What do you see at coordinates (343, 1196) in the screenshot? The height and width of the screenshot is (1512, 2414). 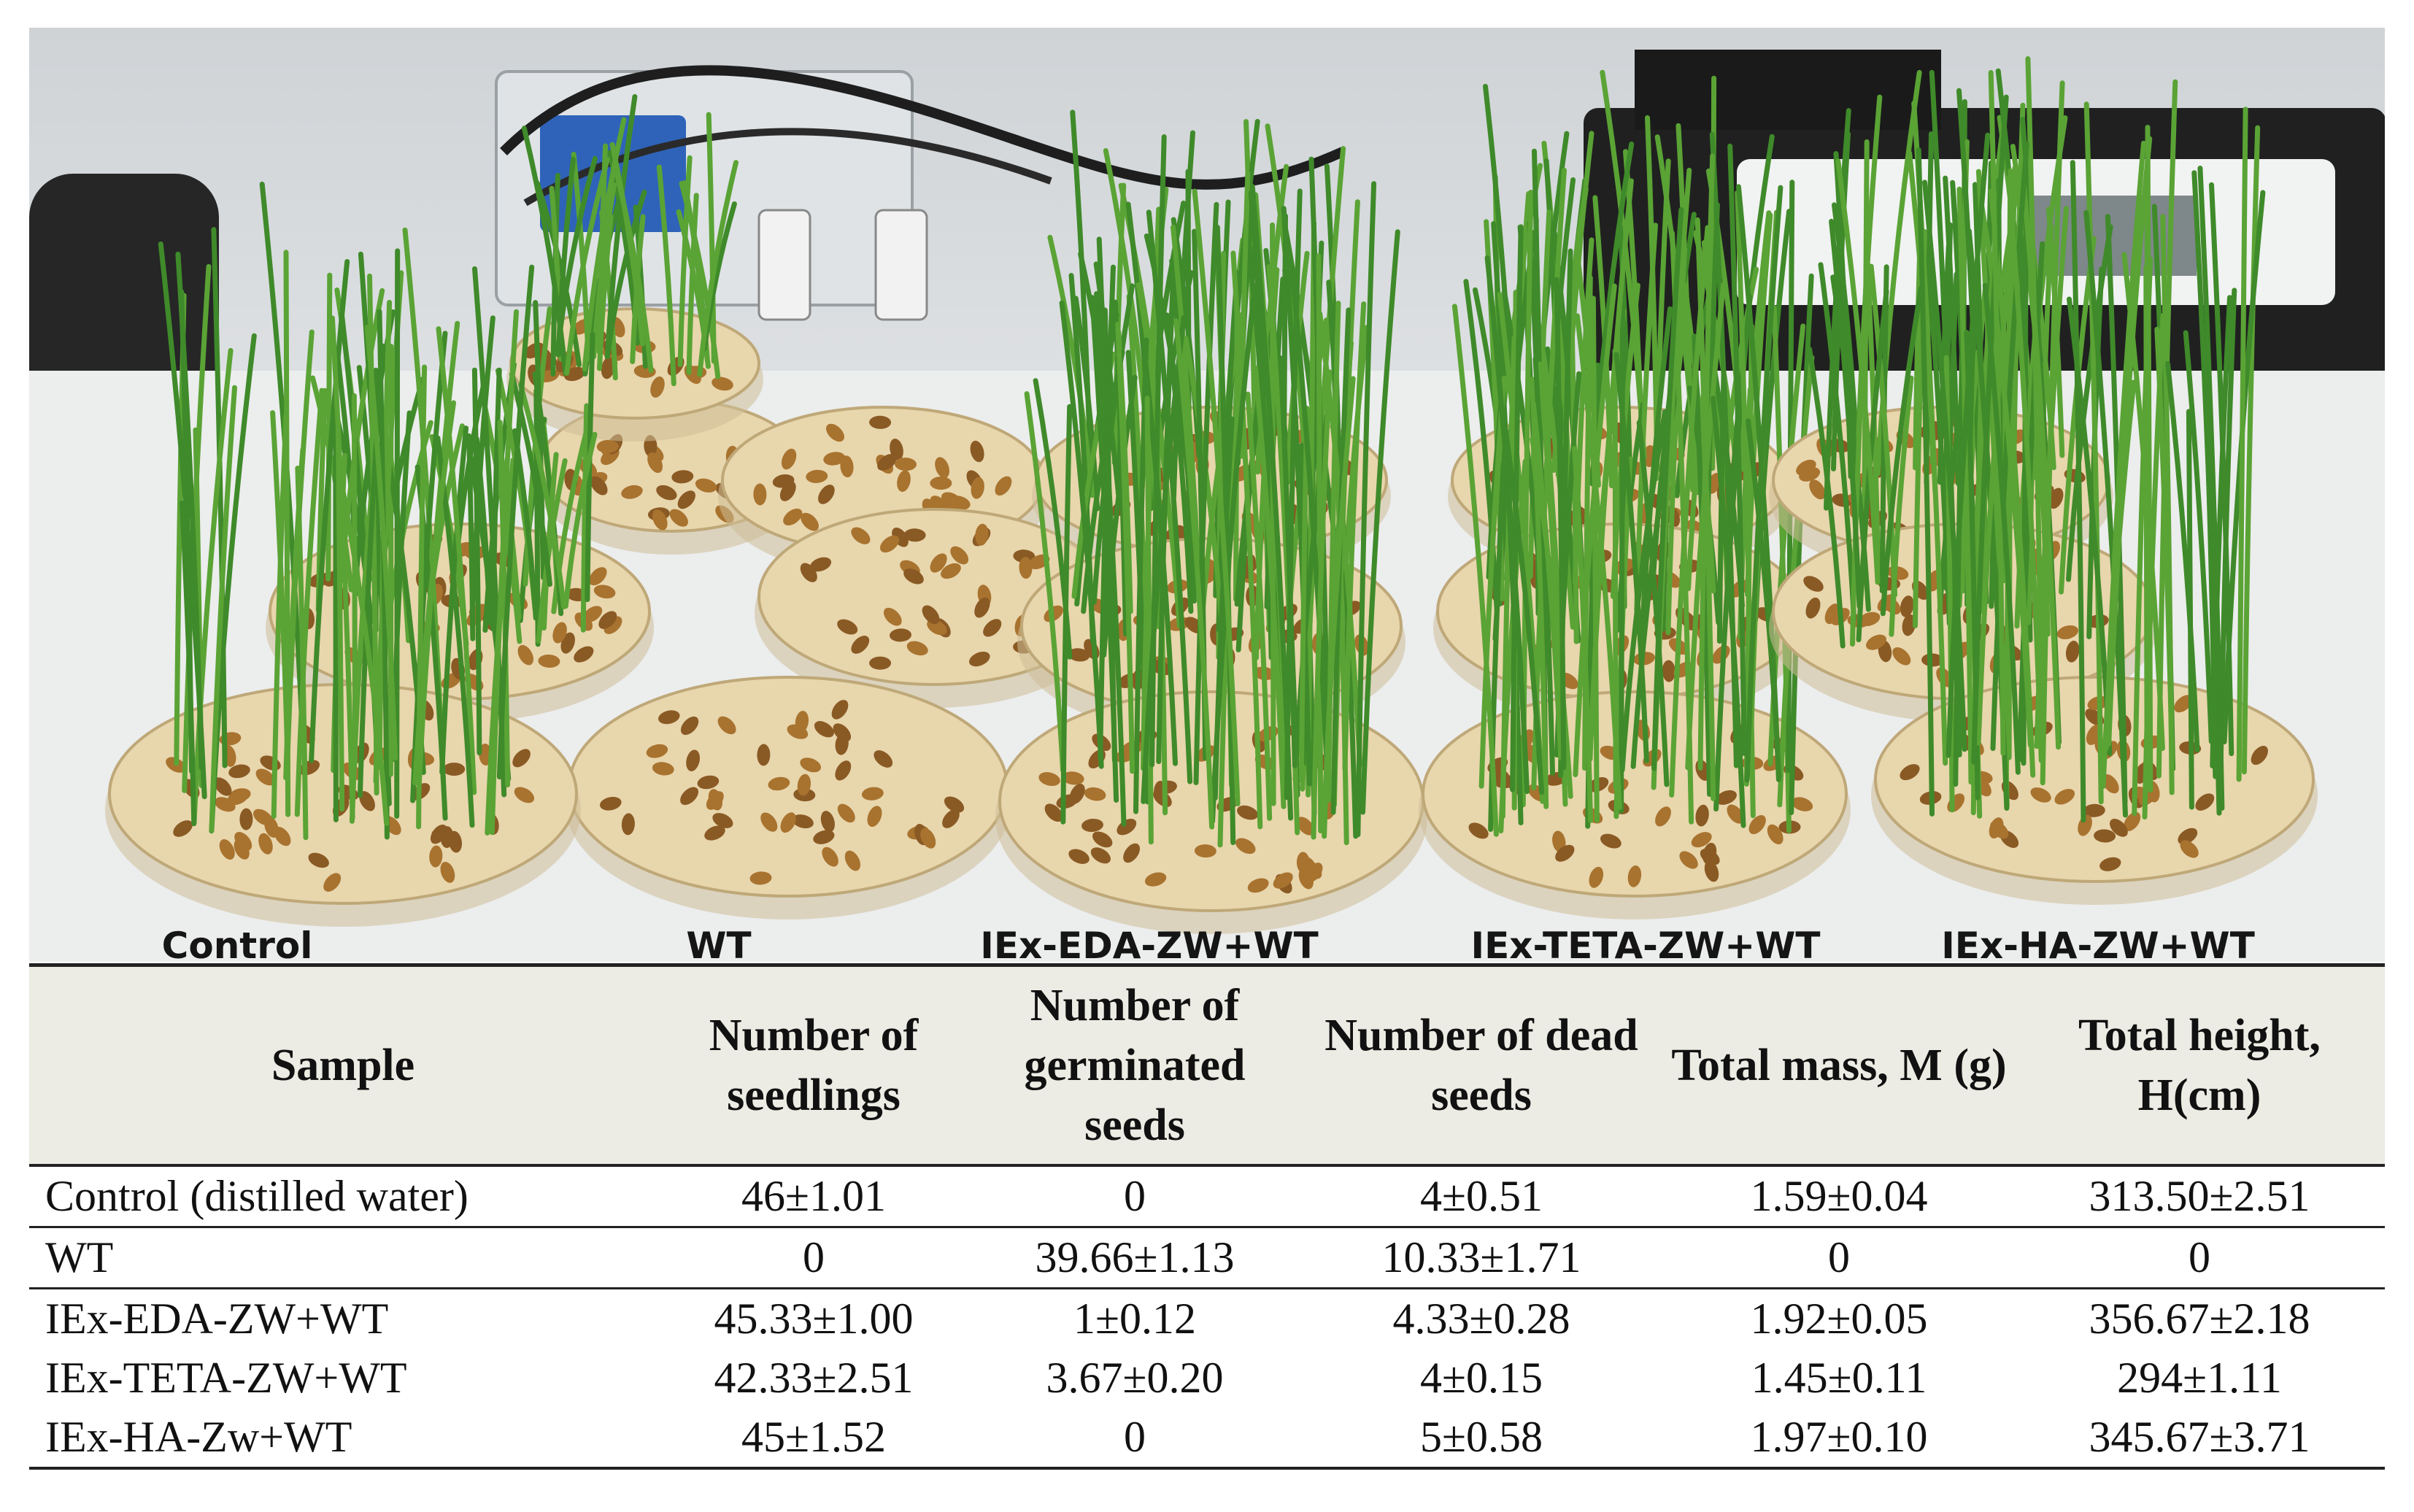 I see `cell-sample: Control (distilled water)` at bounding box center [343, 1196].